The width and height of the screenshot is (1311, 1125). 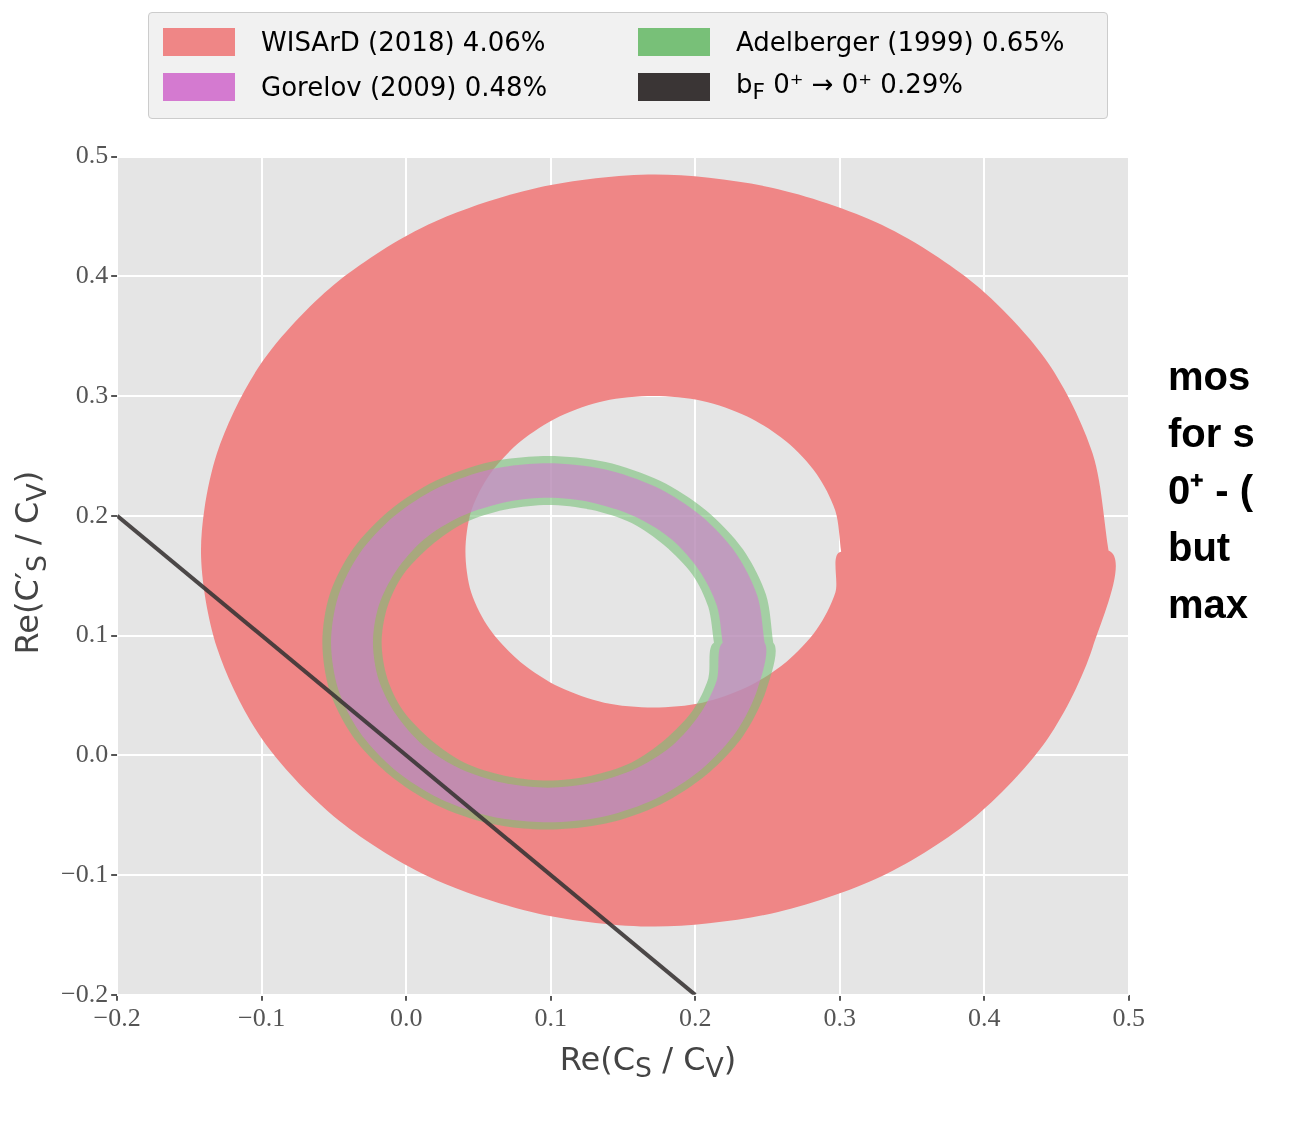 I want to click on x-tick-label: 0.0, so click(x=406, y=1018).